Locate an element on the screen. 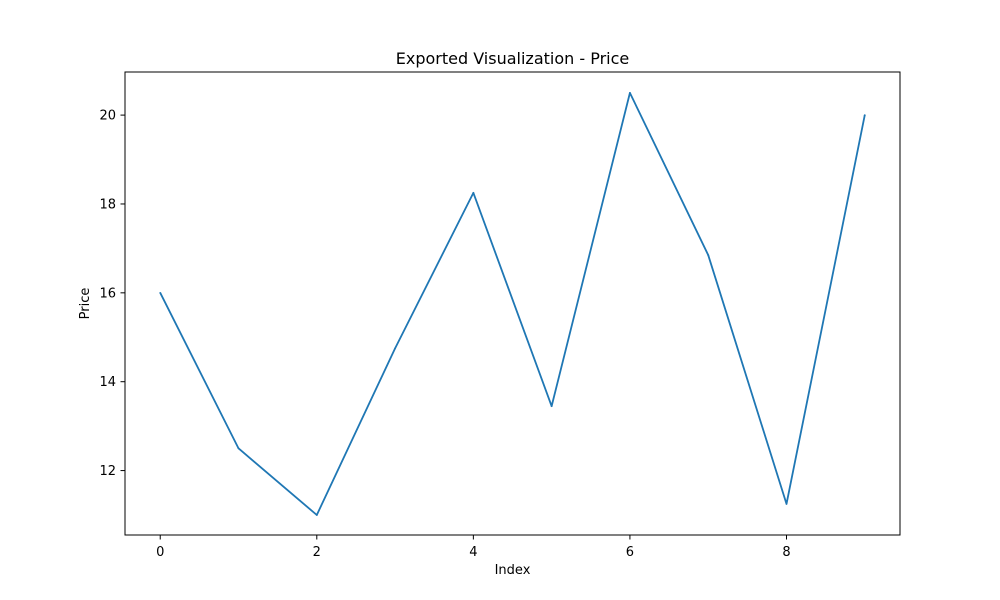  y-tick-label: 18 is located at coordinates (107, 204).